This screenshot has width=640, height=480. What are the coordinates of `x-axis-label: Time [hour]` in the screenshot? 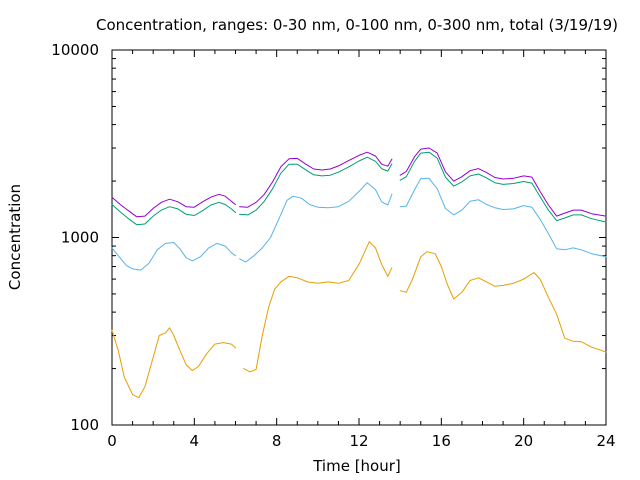 It's located at (356, 466).